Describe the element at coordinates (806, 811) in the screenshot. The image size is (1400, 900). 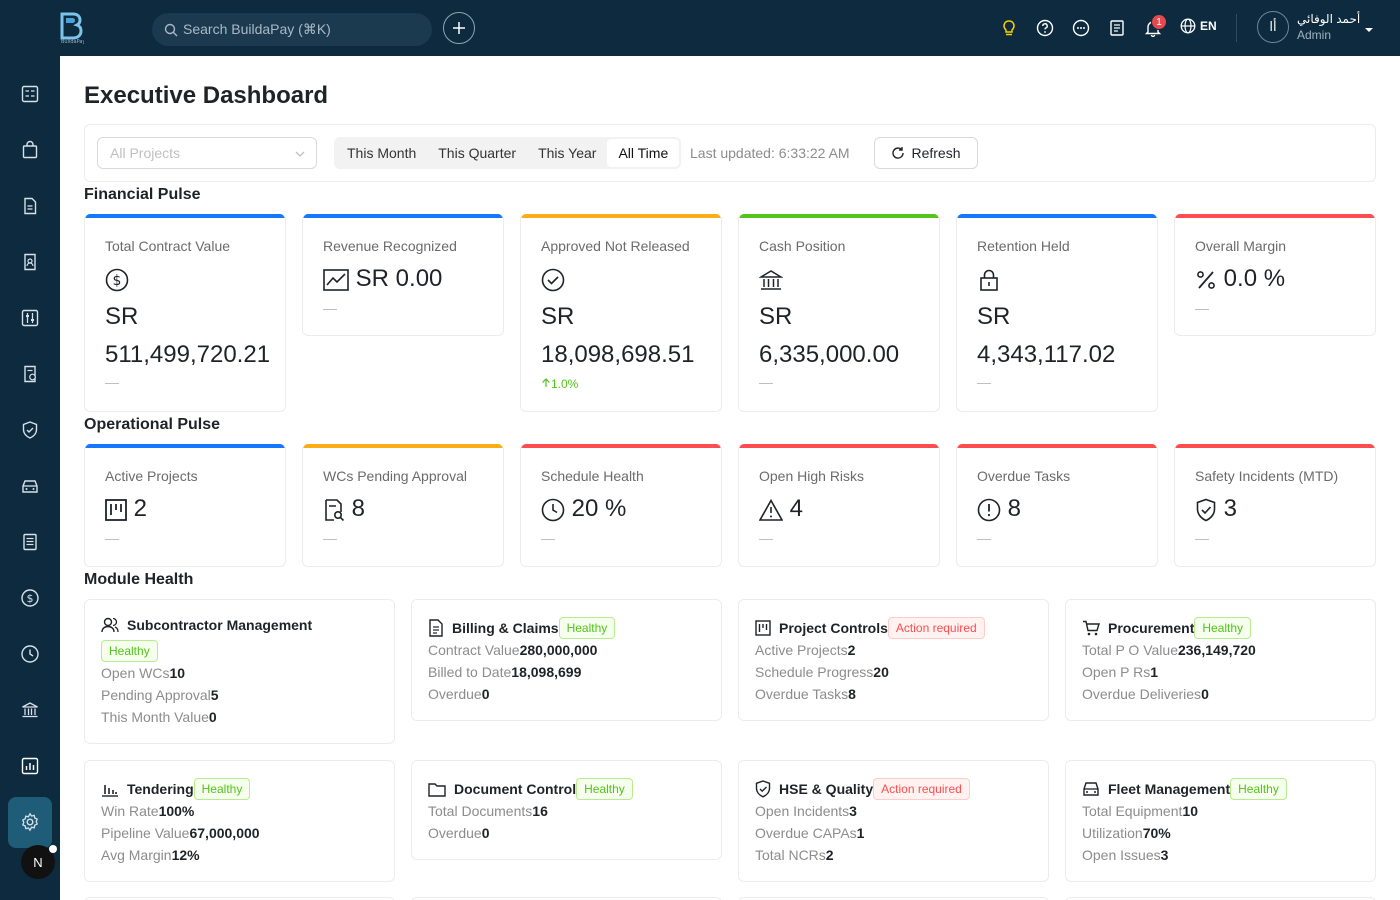
I see `module-metric-row: Open Incidents3` at that location.